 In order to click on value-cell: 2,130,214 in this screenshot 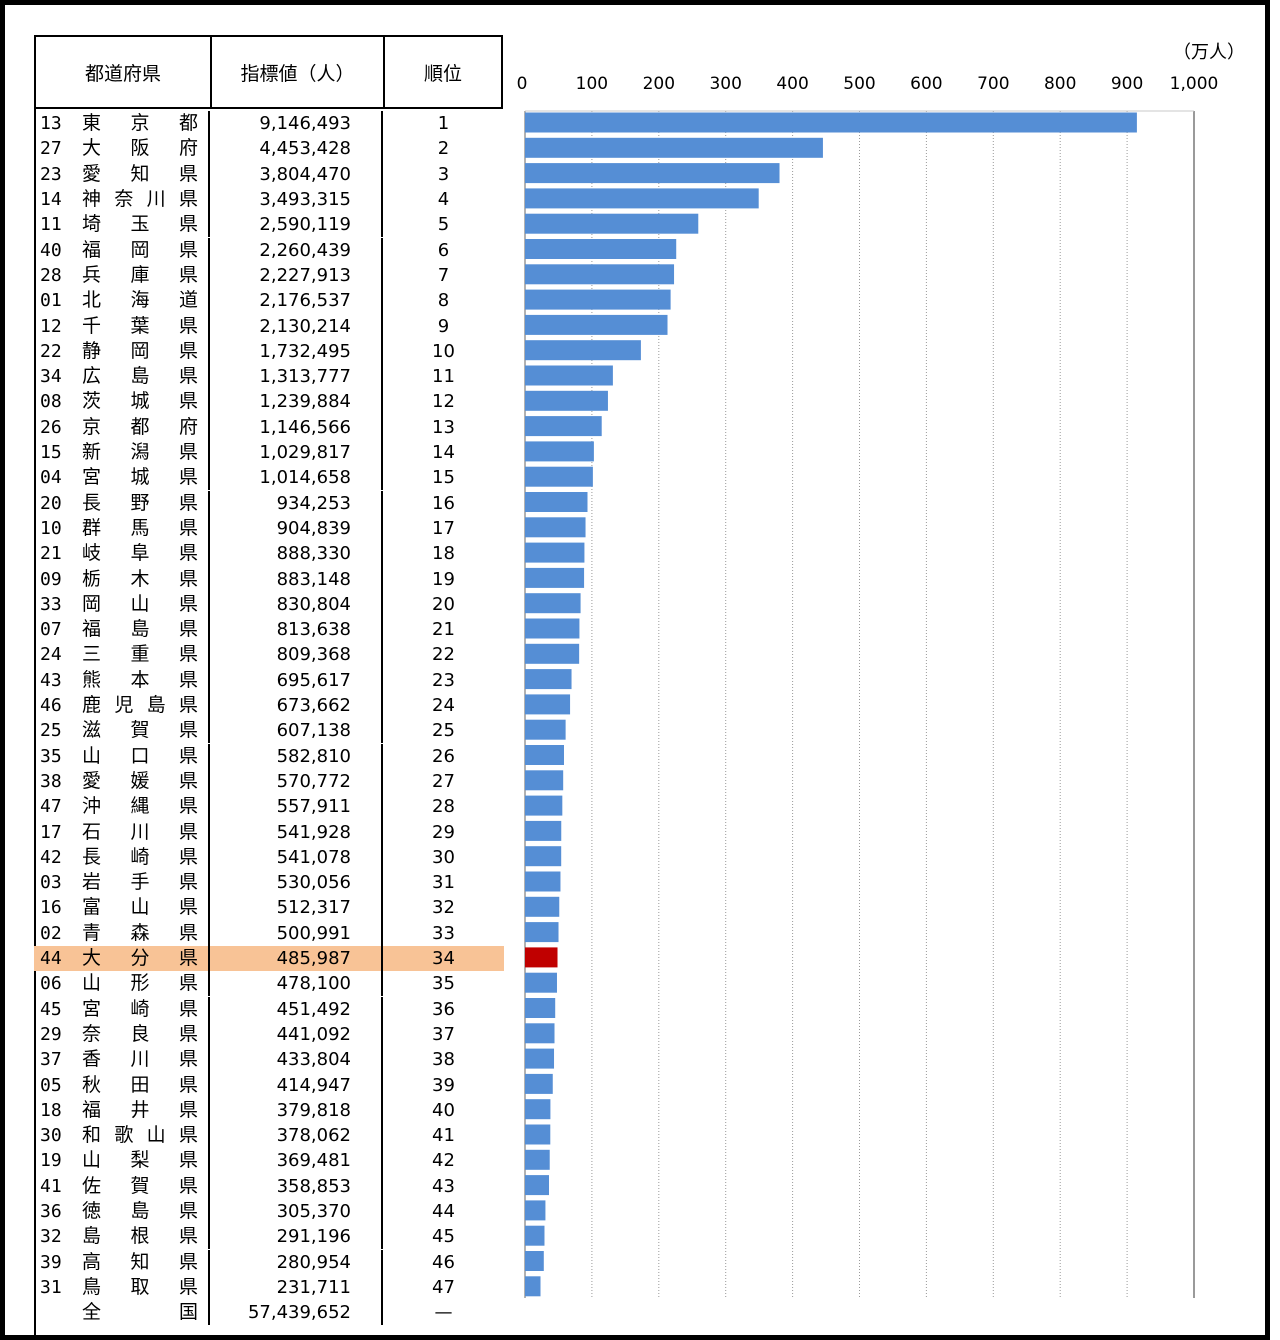, I will do `click(296, 326)`.